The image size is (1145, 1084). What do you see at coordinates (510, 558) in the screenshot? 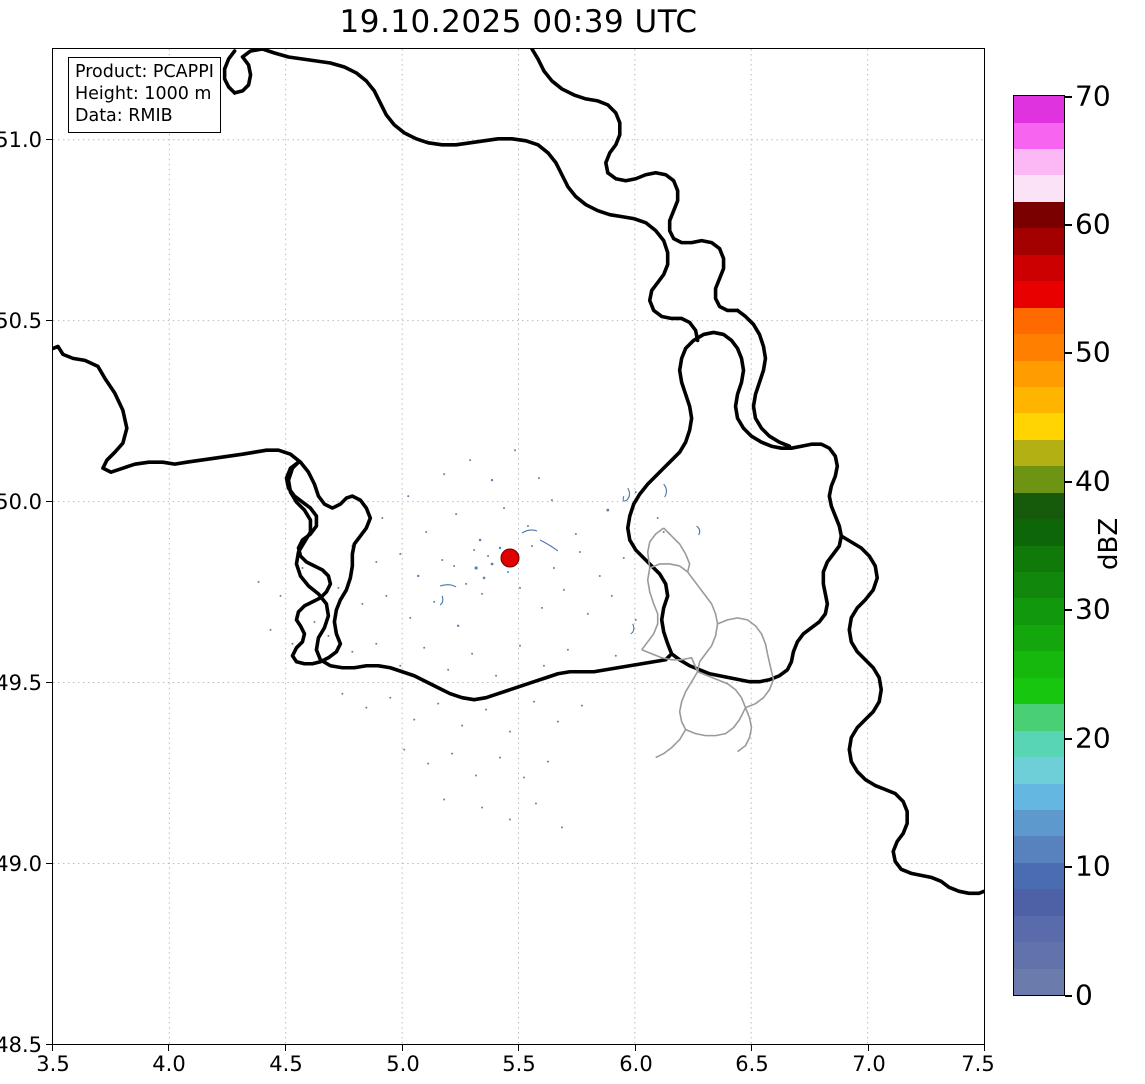
I see `radar-site-marker` at bounding box center [510, 558].